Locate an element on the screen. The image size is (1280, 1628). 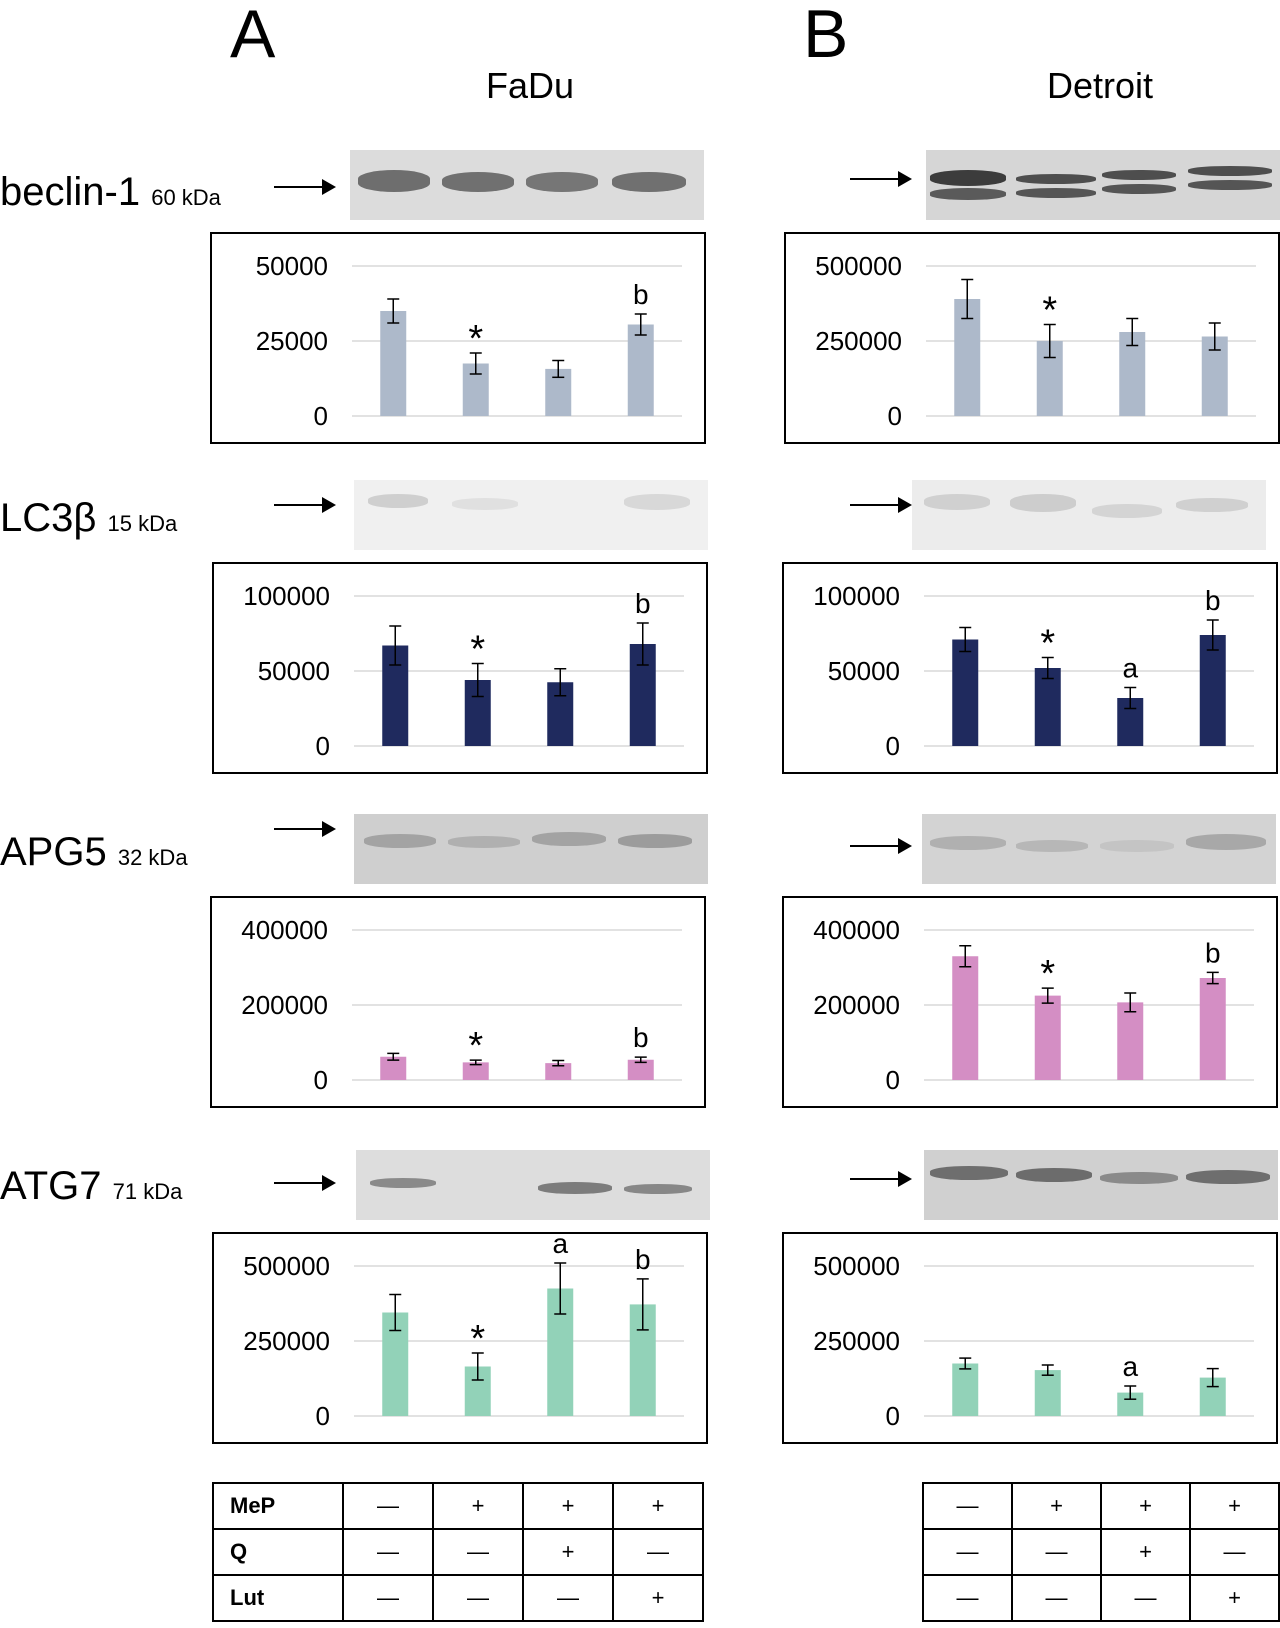
protein-label-atg7: ATG7 71 kDa is located at coordinates (91, 1189).